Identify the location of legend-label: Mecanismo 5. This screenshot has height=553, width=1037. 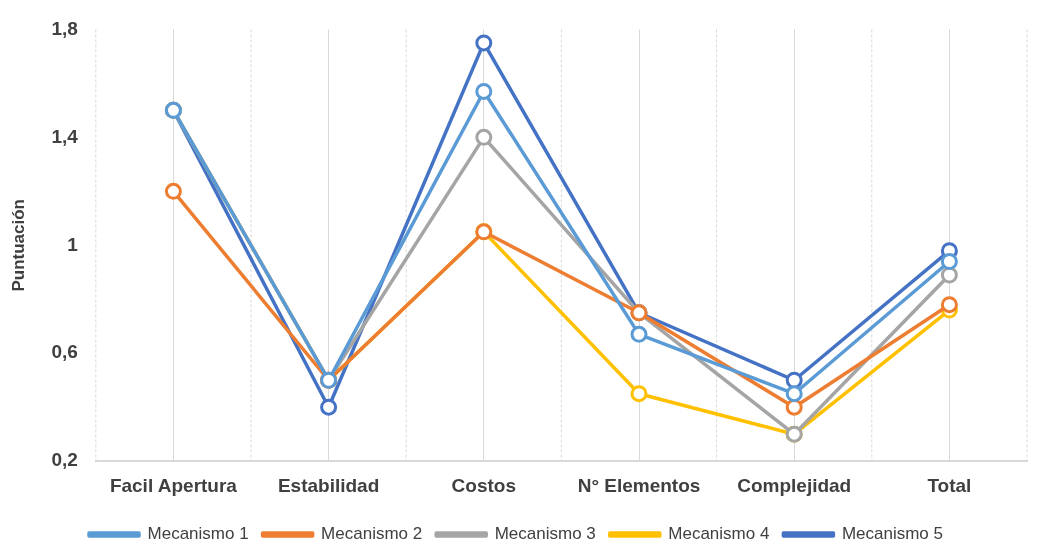
(892, 534).